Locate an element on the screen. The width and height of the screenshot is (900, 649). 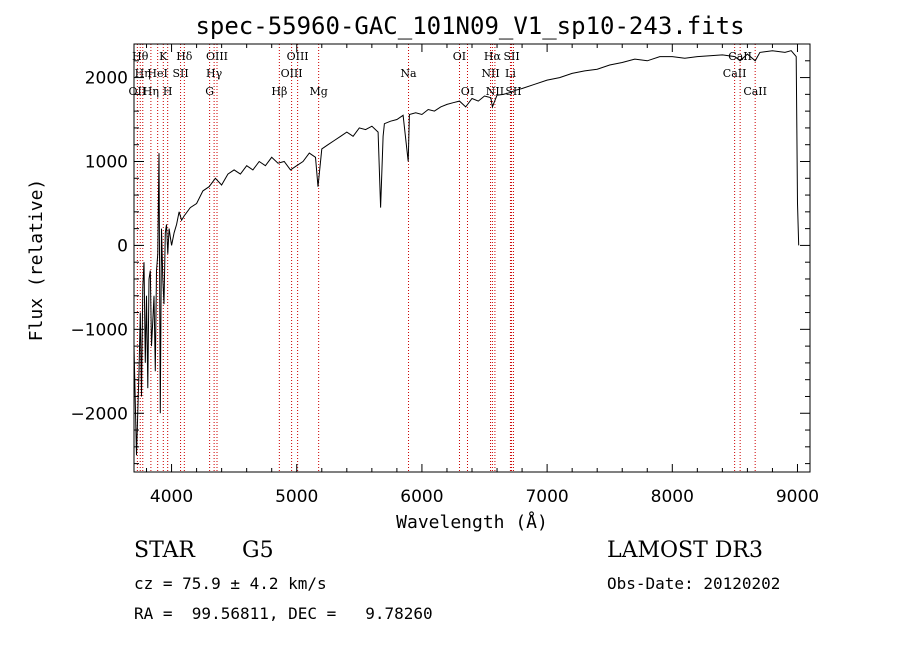
line-marker-label-20: Hα is located at coordinates (493, 56).